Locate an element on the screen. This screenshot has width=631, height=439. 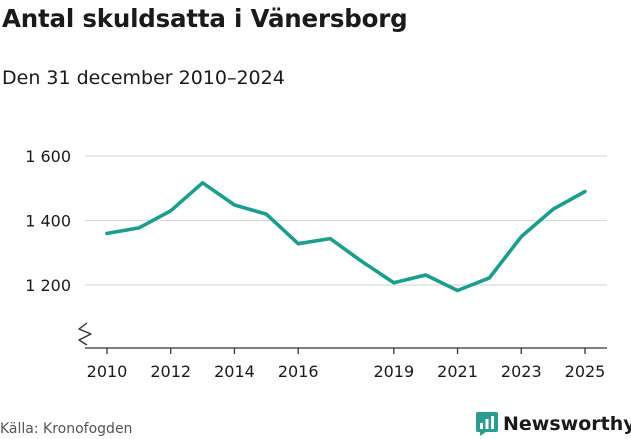
x-tick-label: 2023 is located at coordinates (521, 371).